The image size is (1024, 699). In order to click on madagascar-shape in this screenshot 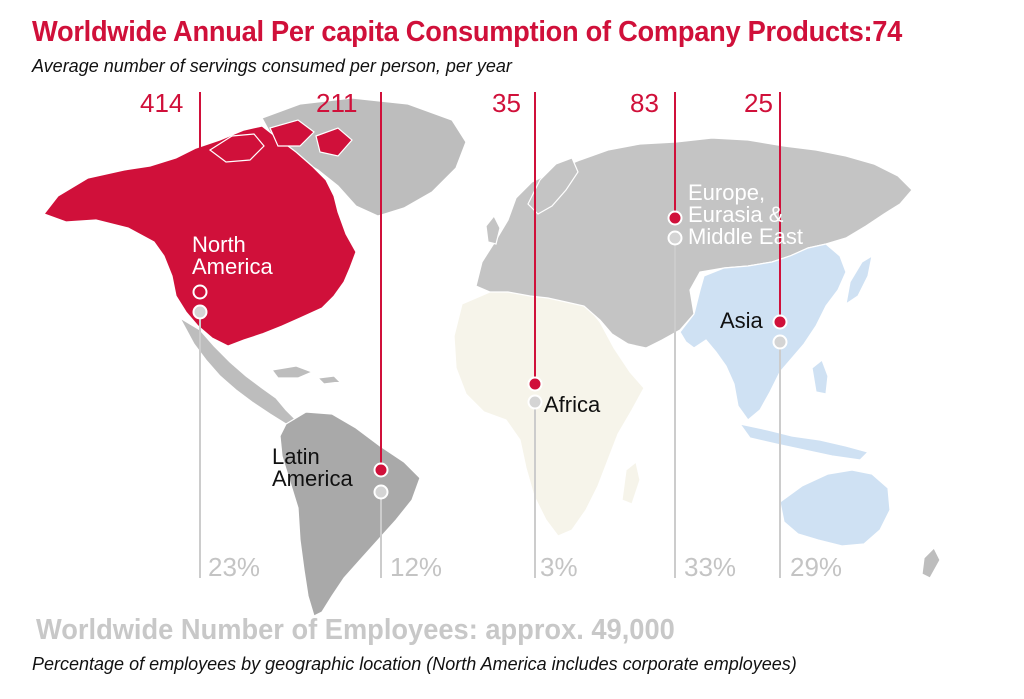, I will do `click(631, 482)`.